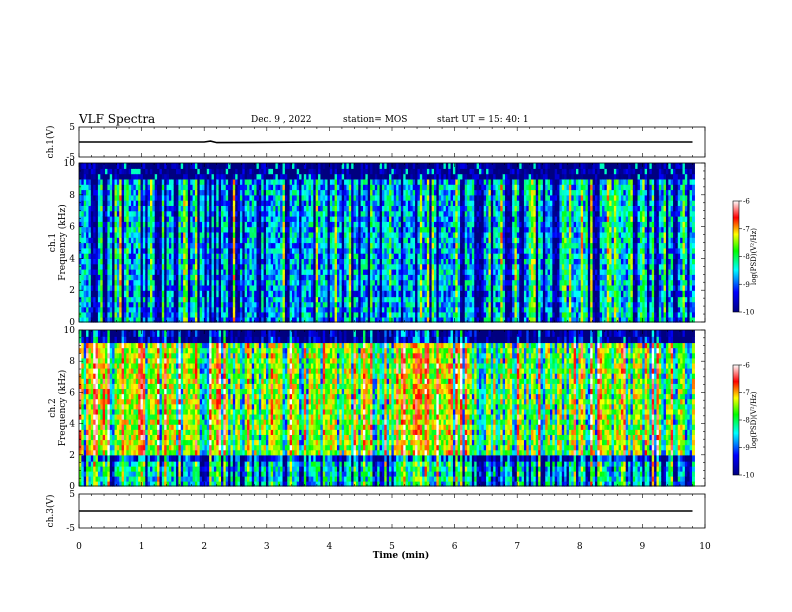 Image resolution: width=792 pixels, height=612 pixels. I want to click on start-time-label: start UT = 15: 40: 1, so click(483, 120).